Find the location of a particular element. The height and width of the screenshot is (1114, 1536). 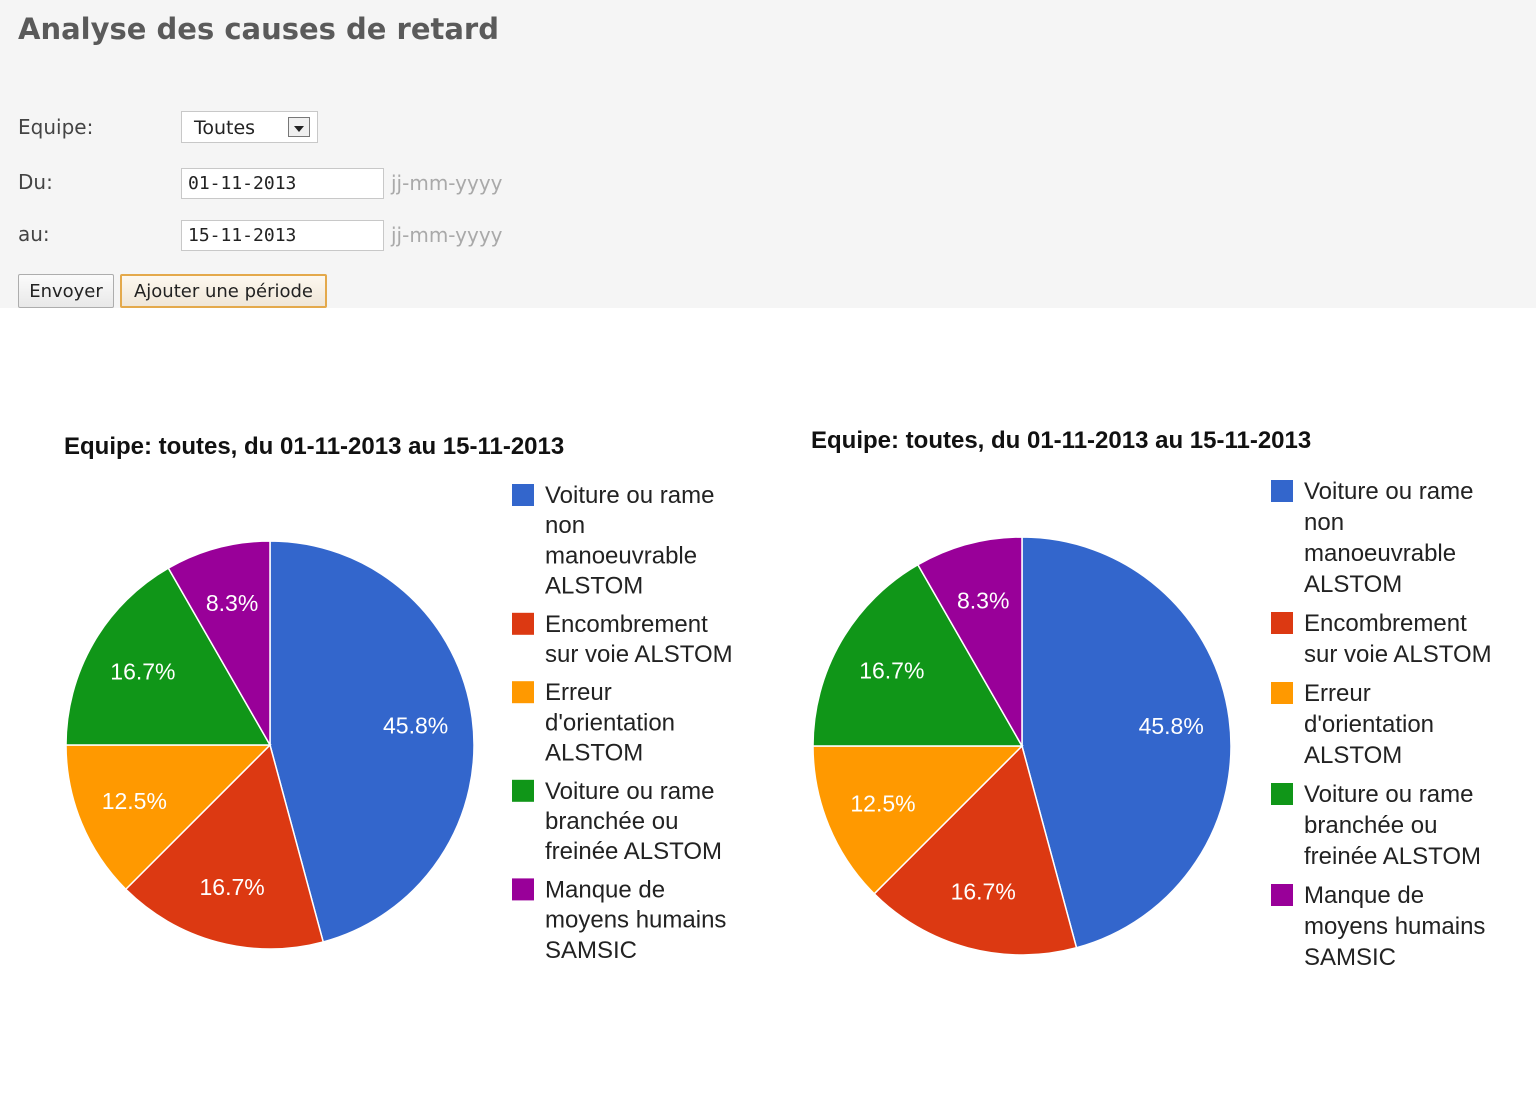

add-period-button: Ajouter une période is located at coordinates (223, 291).